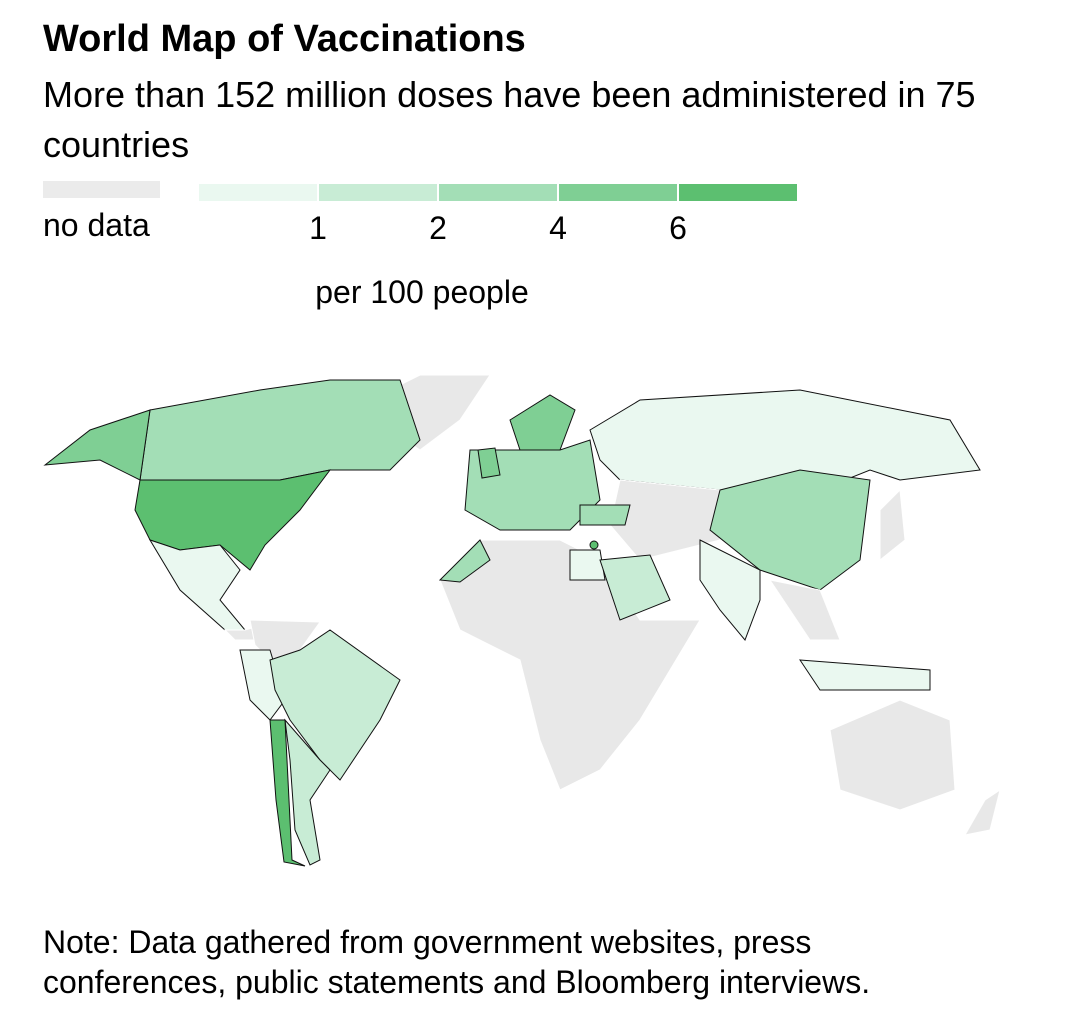 The width and height of the screenshot is (1080, 1028). Describe the element at coordinates (635, 587) in the screenshot. I see `saudi-arabia` at that location.